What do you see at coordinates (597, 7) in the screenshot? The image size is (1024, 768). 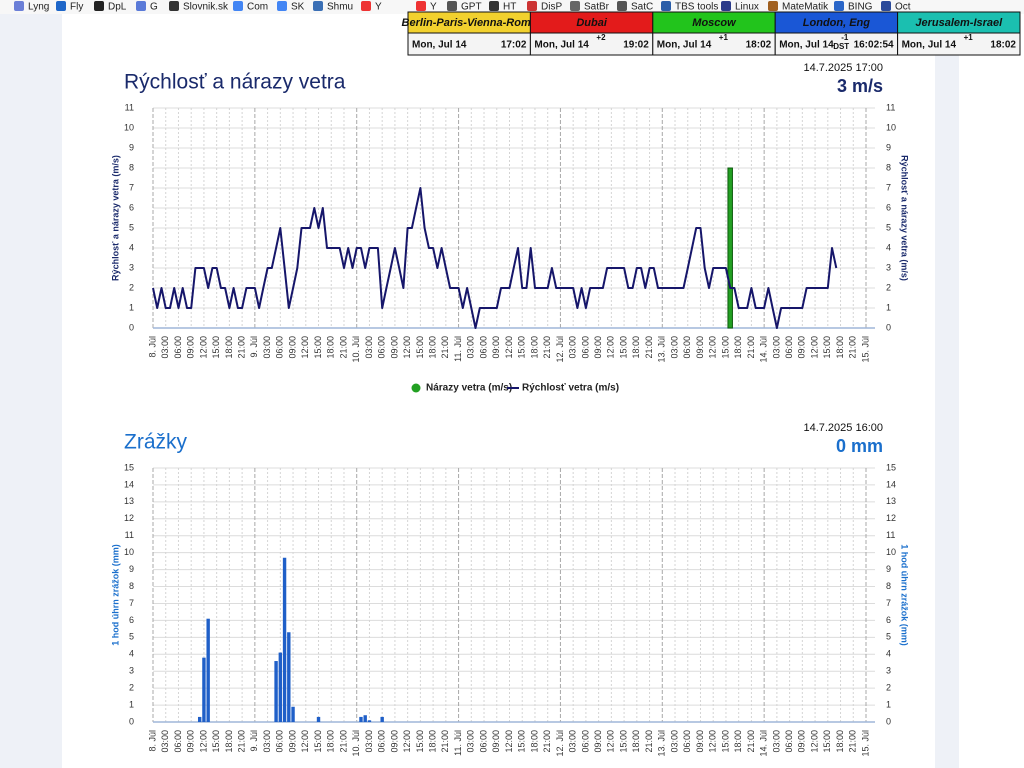 I see `bookmark: SatBr` at bounding box center [597, 7].